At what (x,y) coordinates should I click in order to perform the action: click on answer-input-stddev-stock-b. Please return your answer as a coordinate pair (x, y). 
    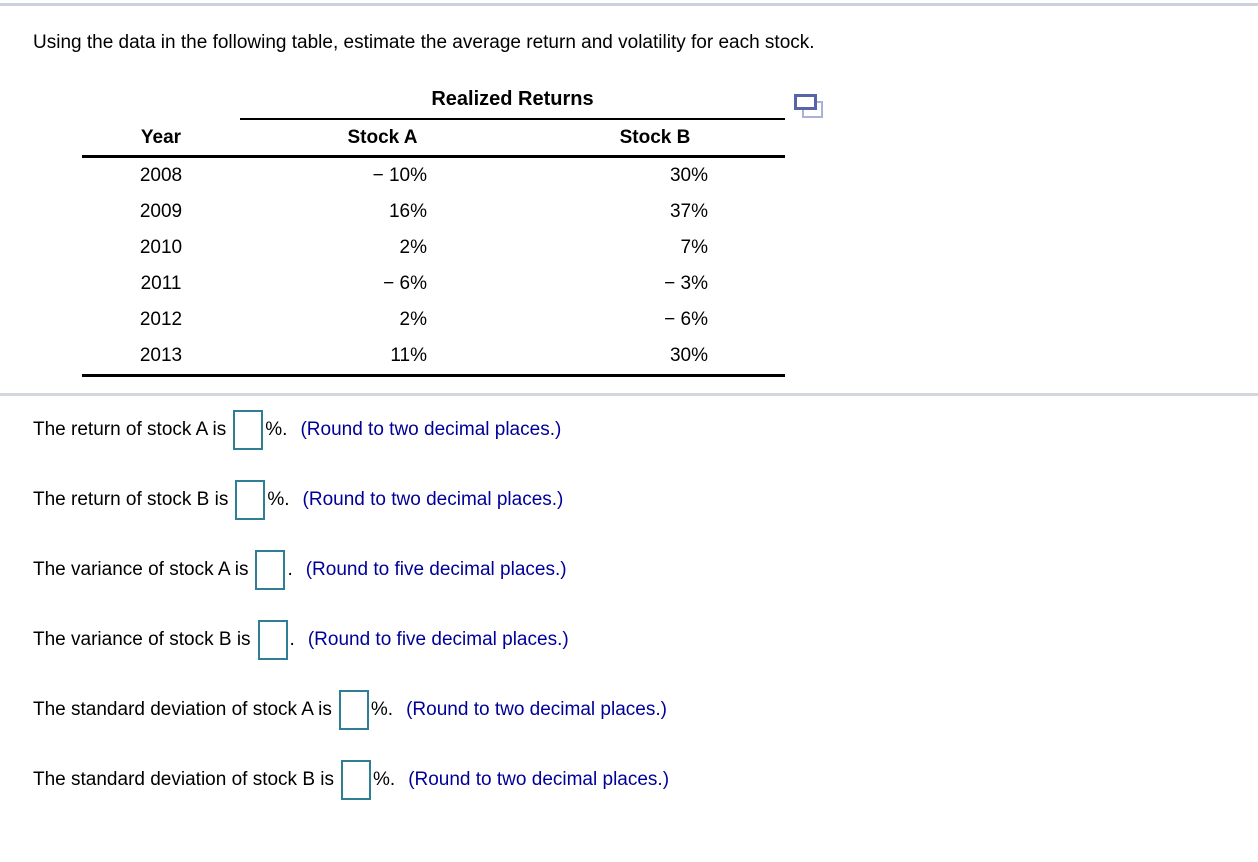
    Looking at the image, I should click on (356, 780).